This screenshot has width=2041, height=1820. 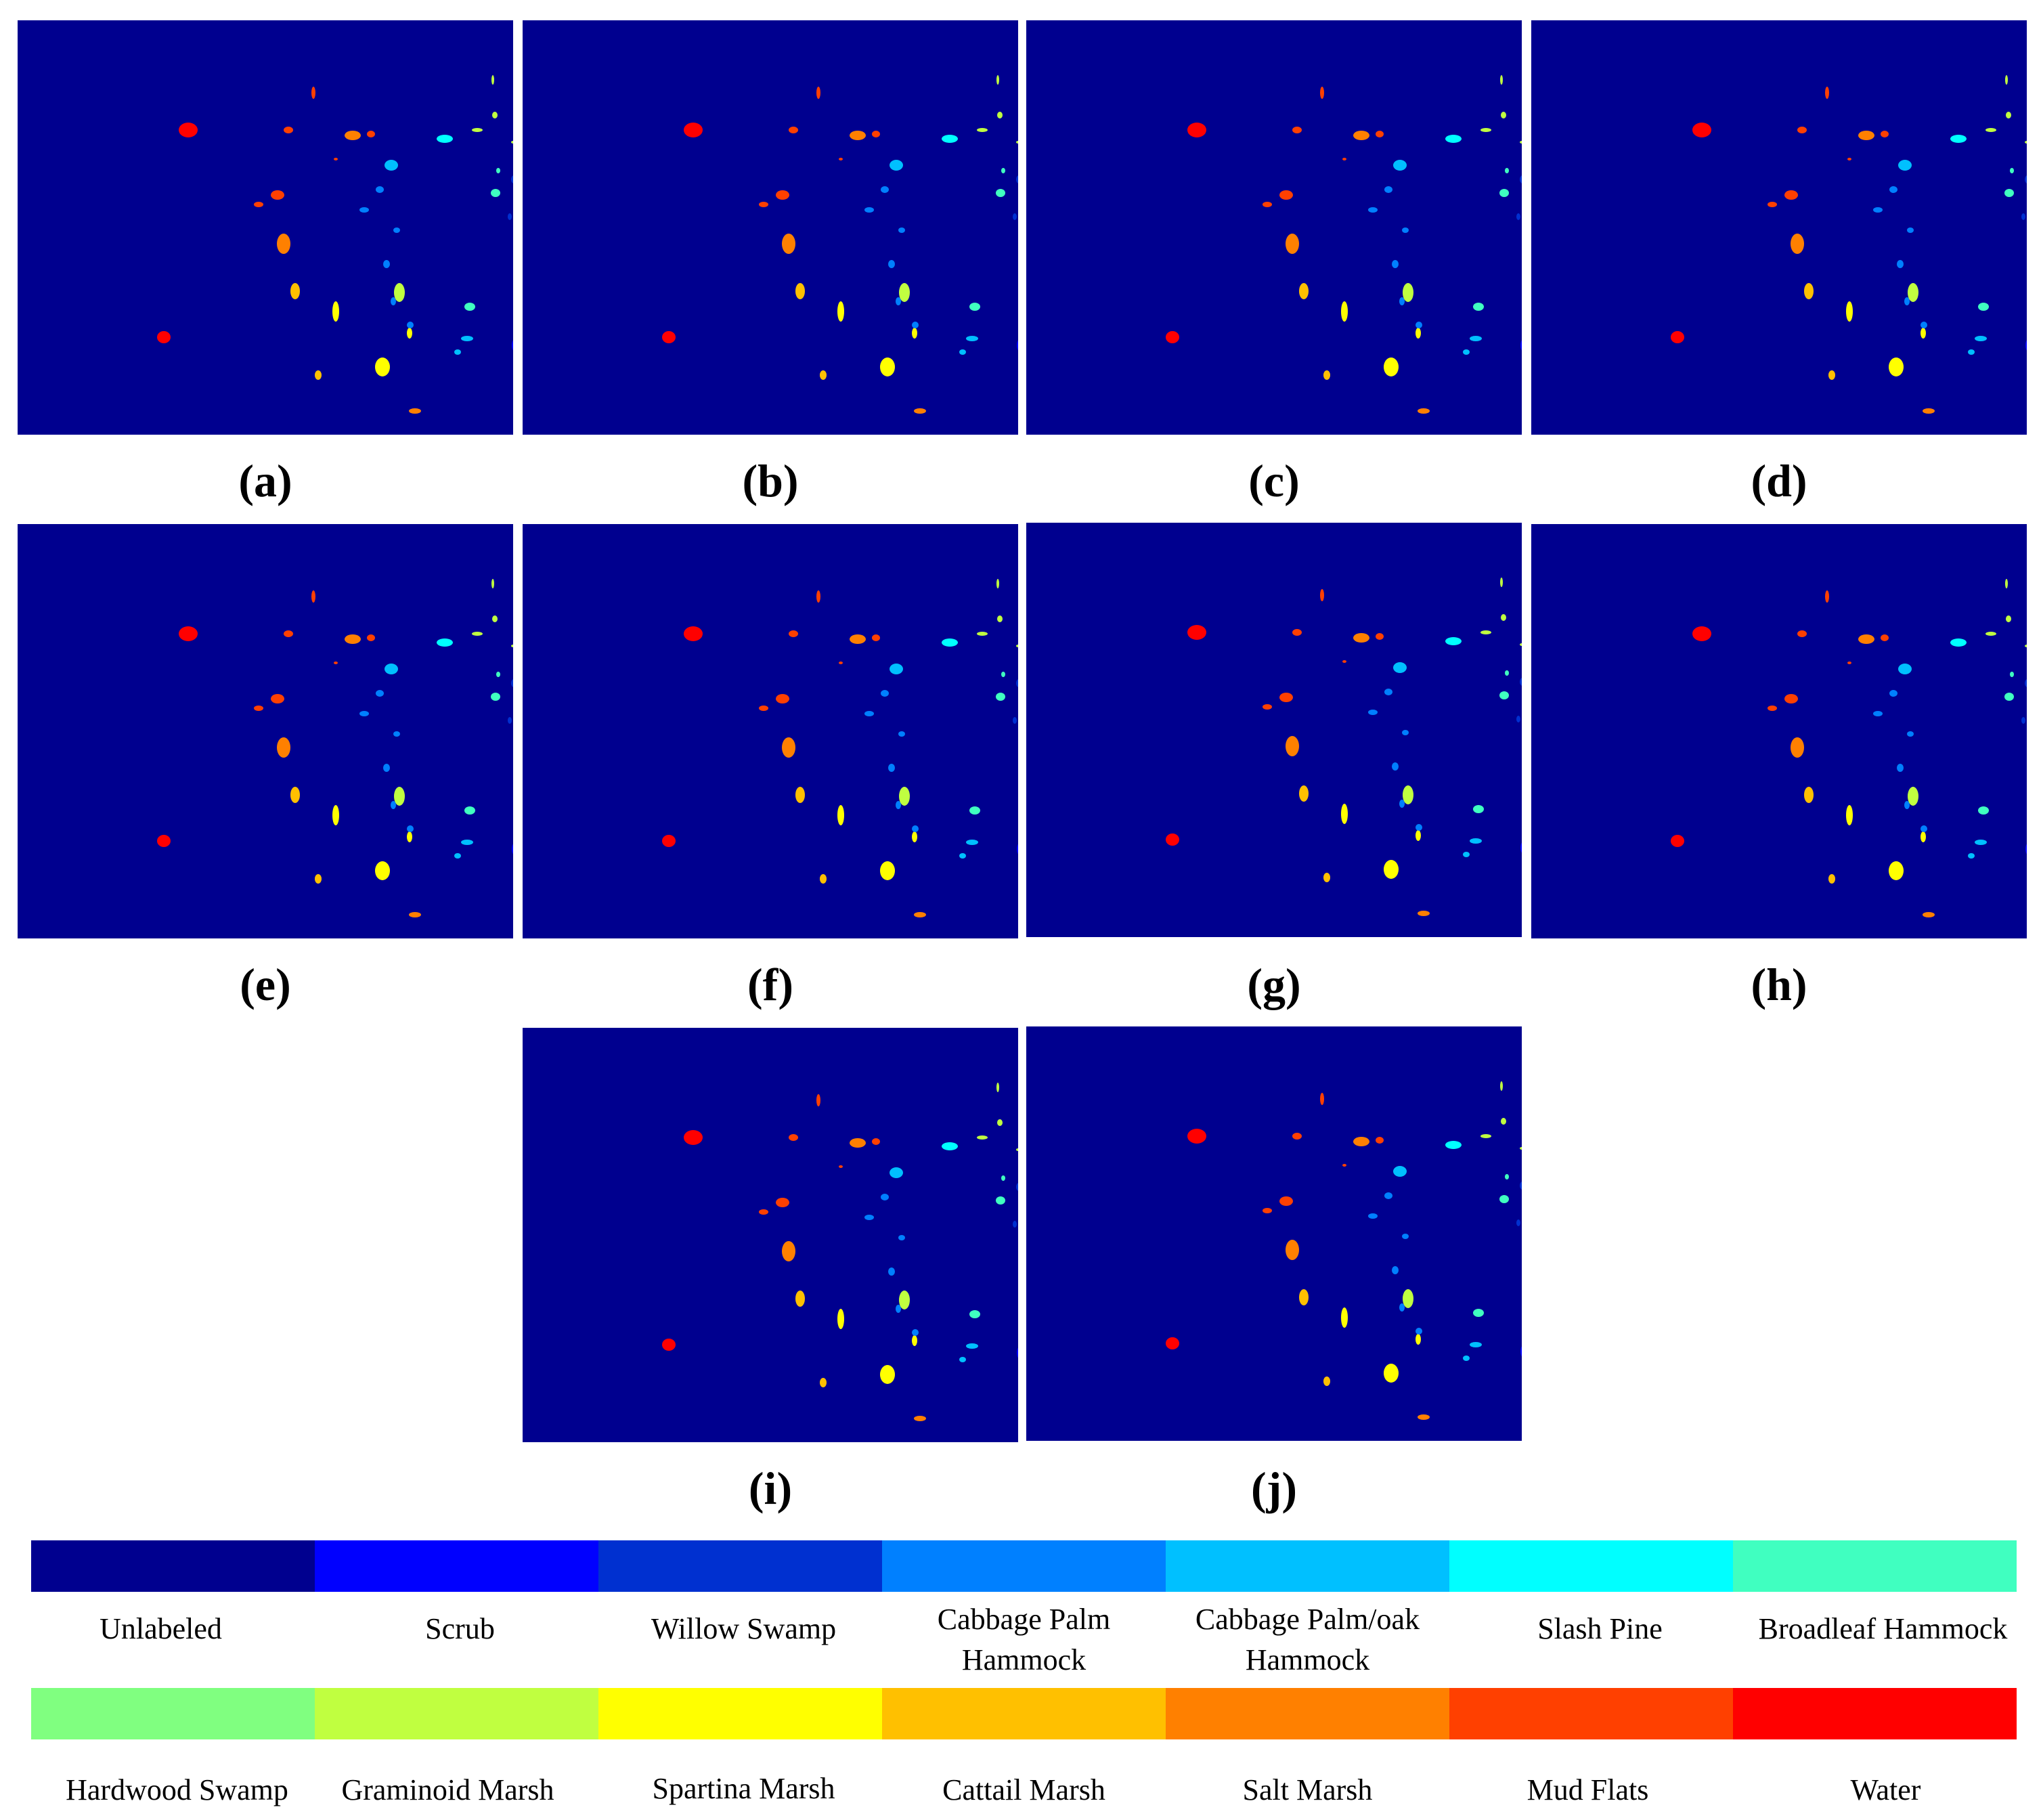 I want to click on legend-swatch, so click(x=456, y=1566).